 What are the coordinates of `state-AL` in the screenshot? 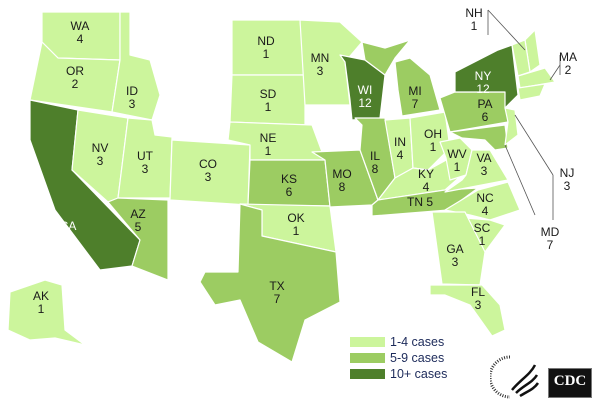 It's located at (423, 251).